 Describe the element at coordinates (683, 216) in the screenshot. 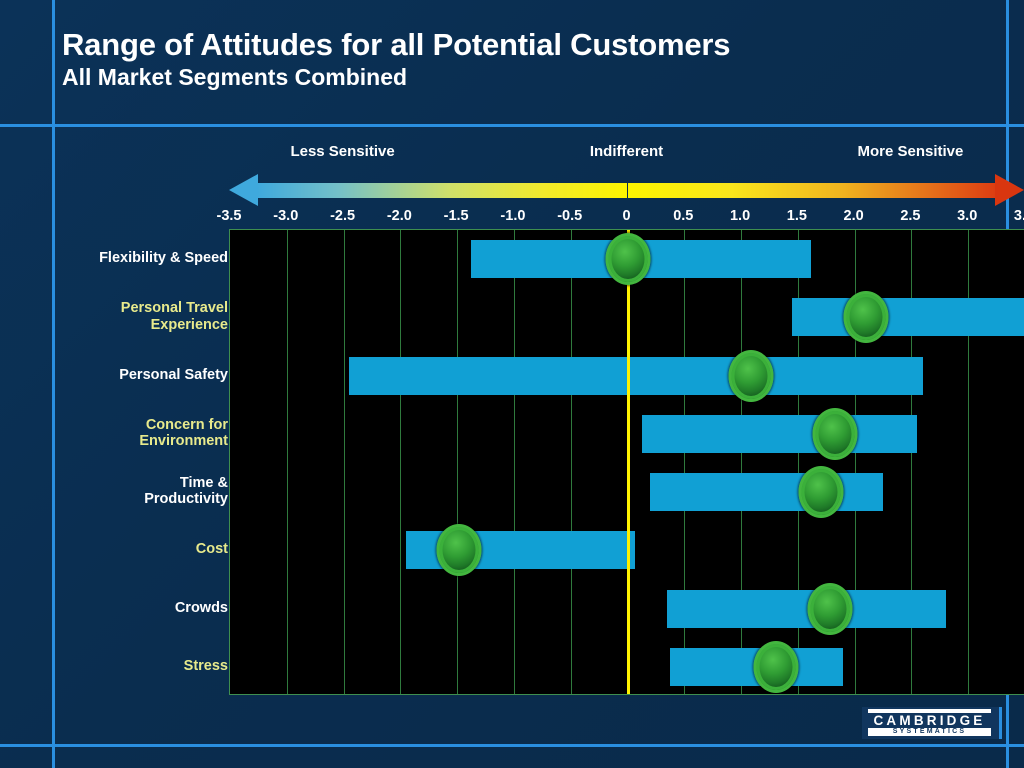

I see `x-tick-label: 0.5` at that location.